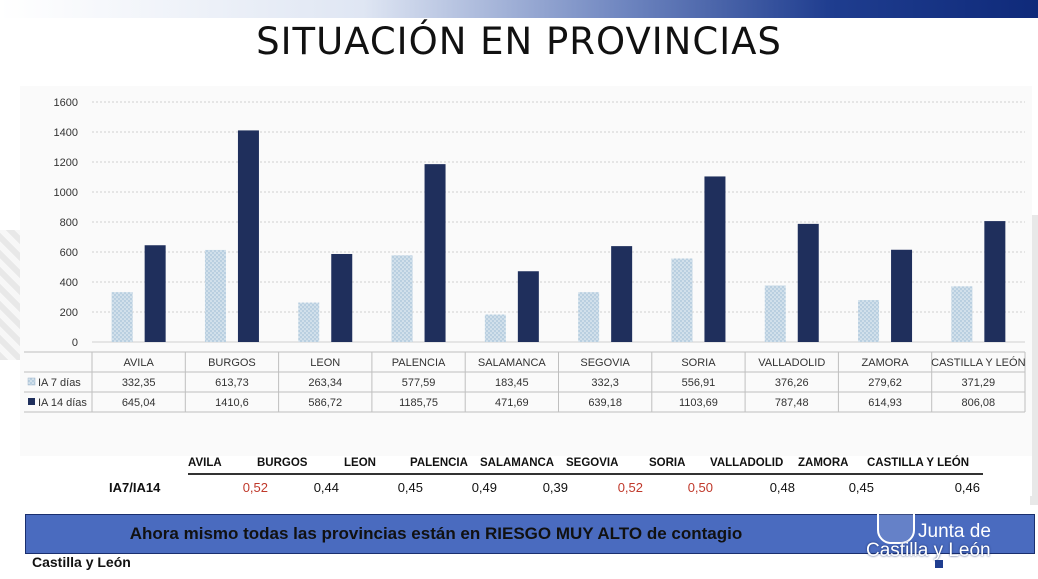 Image resolution: width=1038 pixels, height=579 pixels. What do you see at coordinates (31, 401) in the screenshot?
I see `legend-swatch-ia14` at bounding box center [31, 401].